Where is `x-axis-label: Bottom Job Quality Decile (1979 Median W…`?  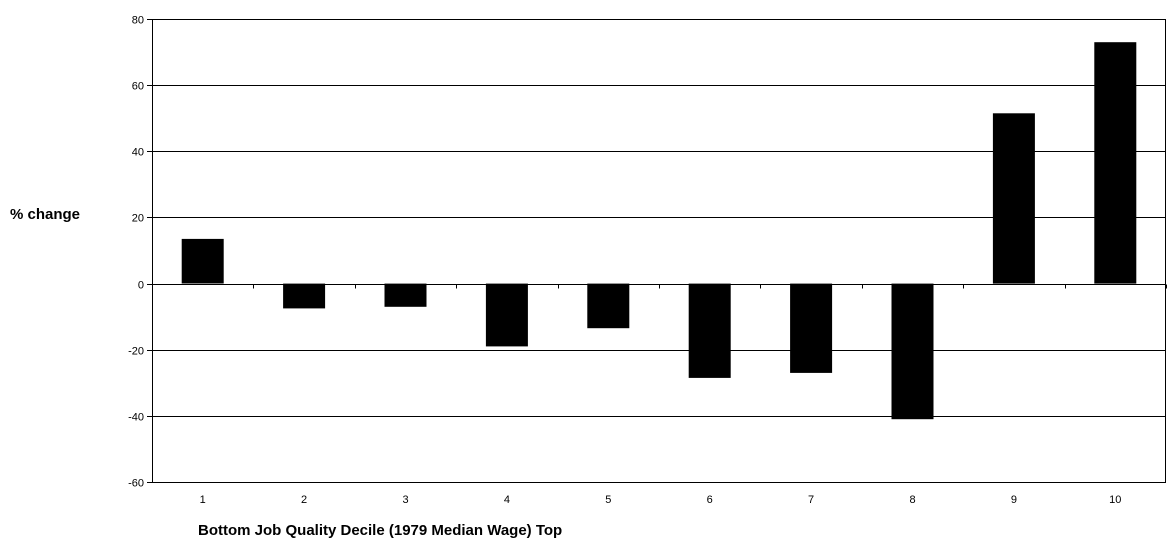
x-axis-label: Bottom Job Quality Decile (1979 Median W… is located at coordinates (380, 530).